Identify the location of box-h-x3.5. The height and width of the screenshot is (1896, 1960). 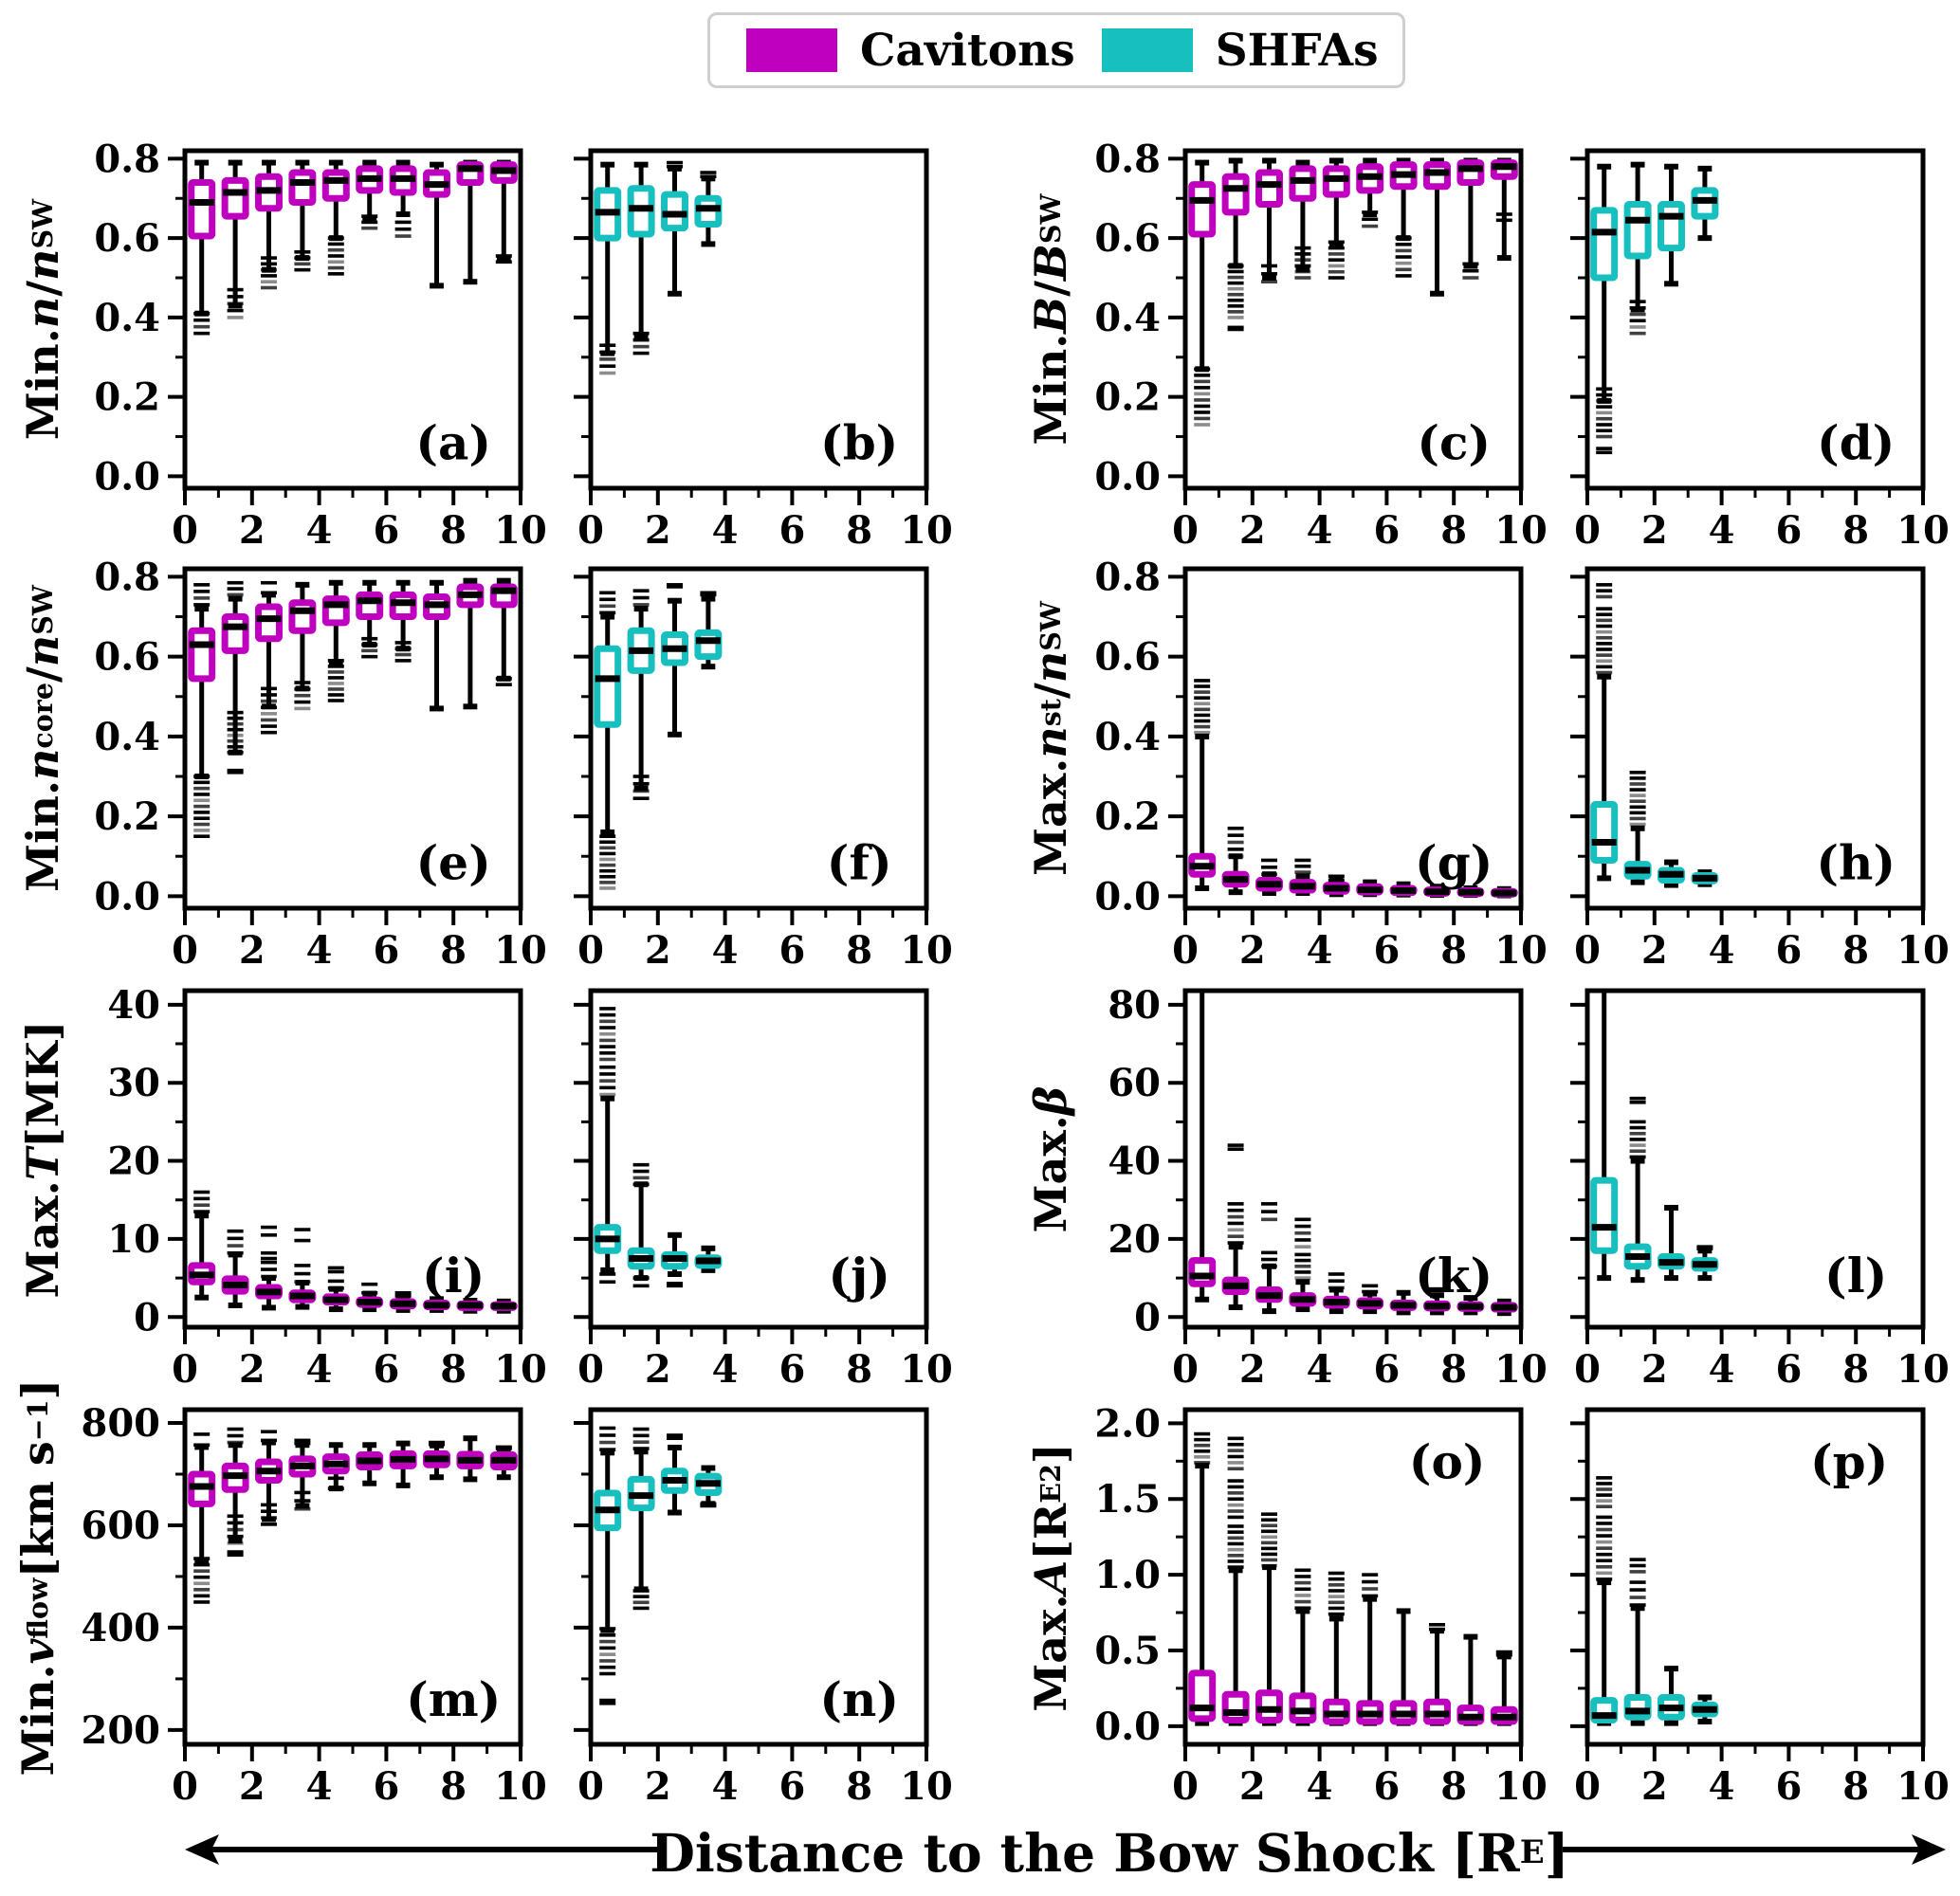
(1705, 878).